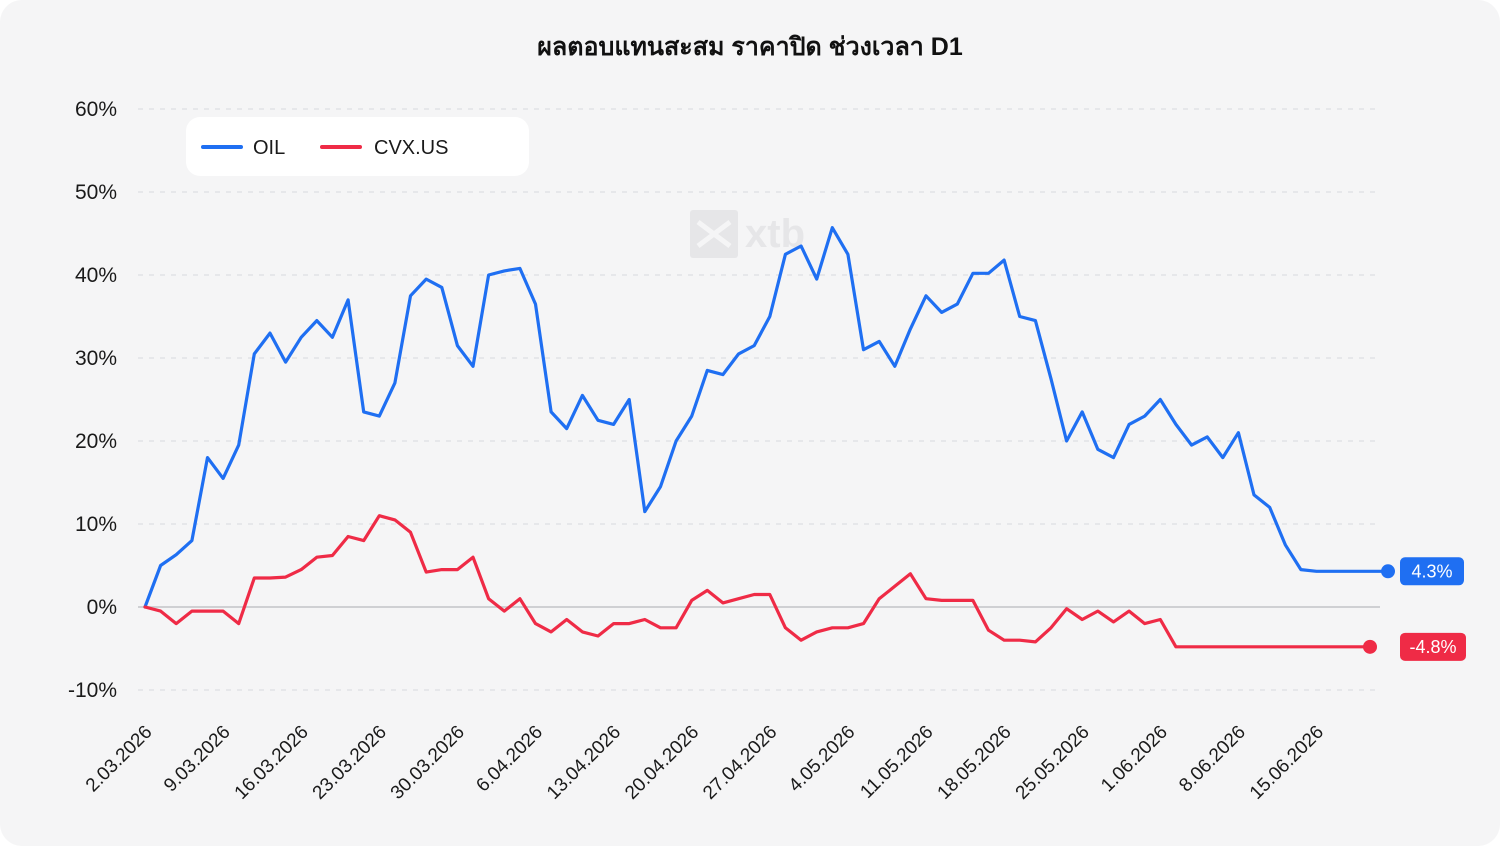  I want to click on y-tick-label: 60%, so click(96, 109).